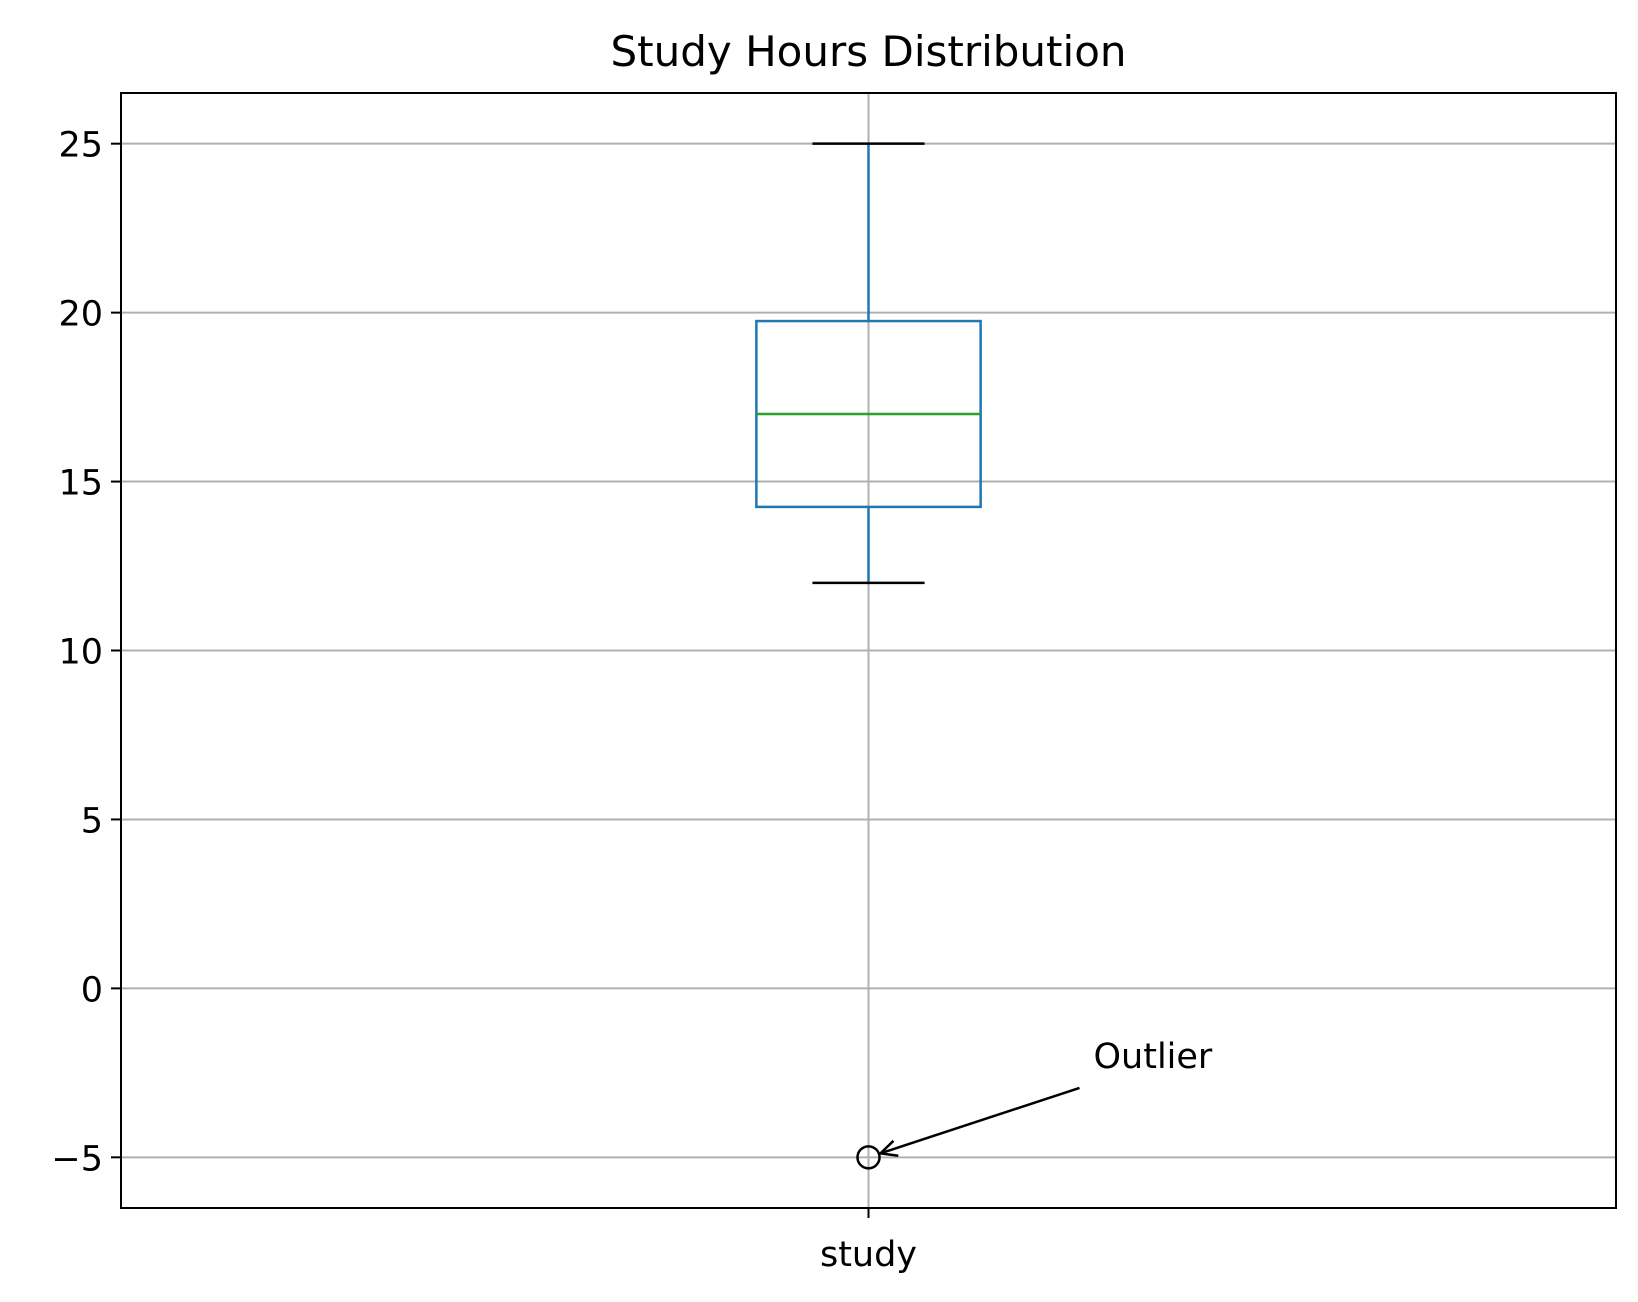 The image size is (1638, 1302). Describe the element at coordinates (92, 821) in the screenshot. I see `y-tick-label: 5` at that location.